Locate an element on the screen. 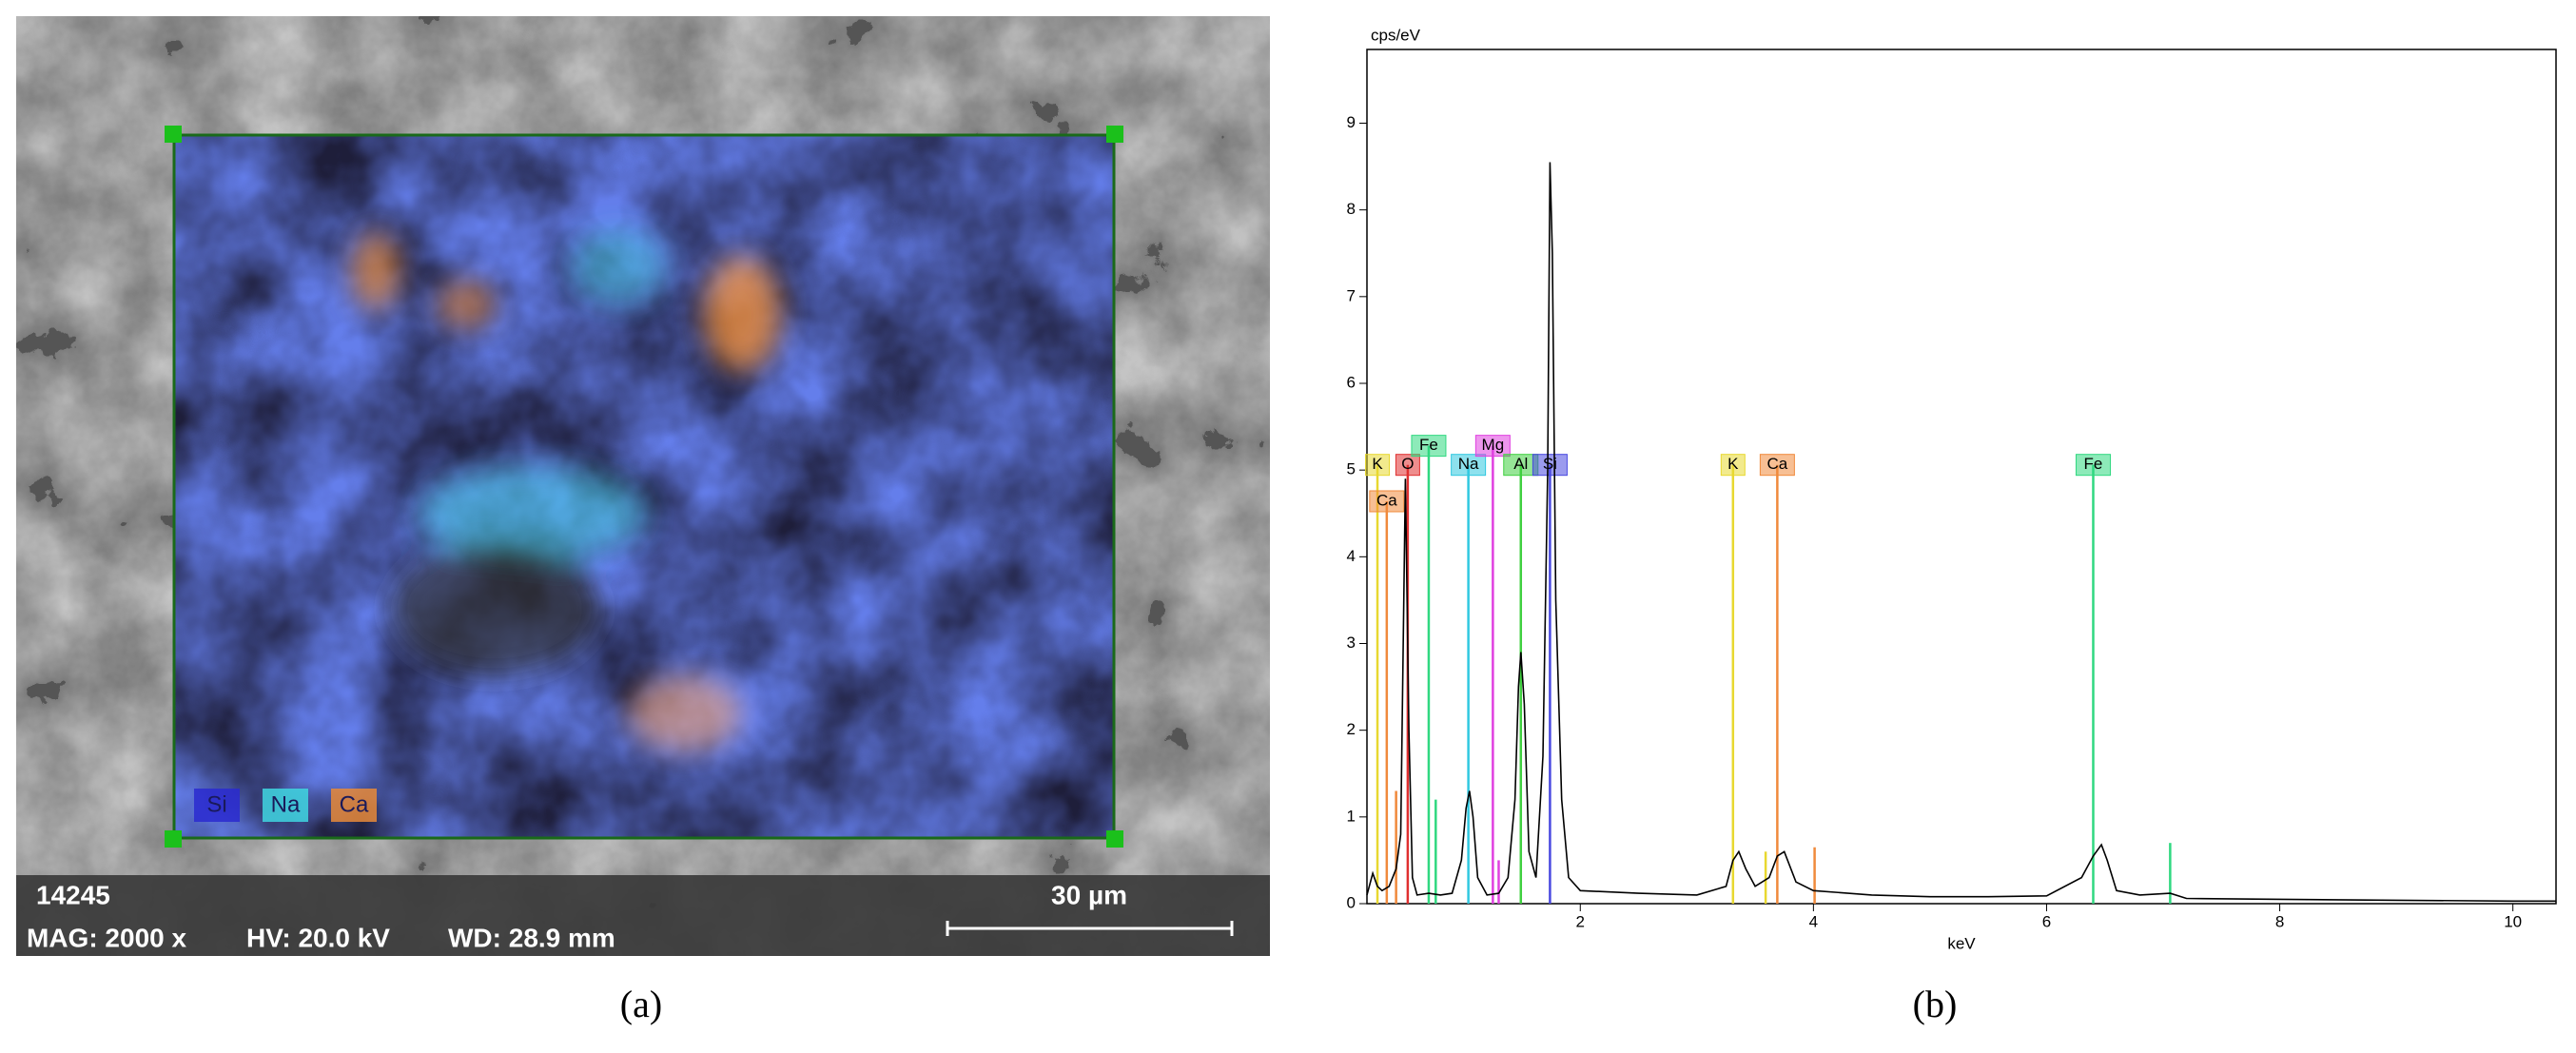 This screenshot has height=1053, width=2576. info-bar is located at coordinates (643, 915).